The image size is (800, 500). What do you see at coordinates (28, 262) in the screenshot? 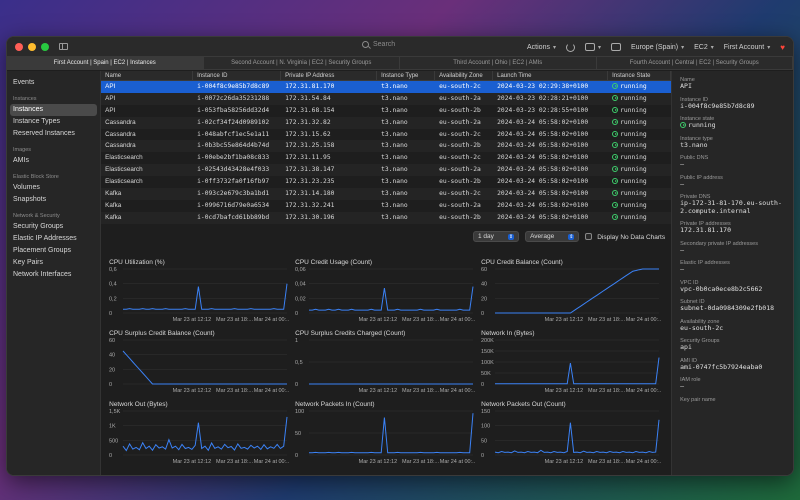
I see `sidebar-item-key-pairs: Key Pairs` at bounding box center [28, 262].